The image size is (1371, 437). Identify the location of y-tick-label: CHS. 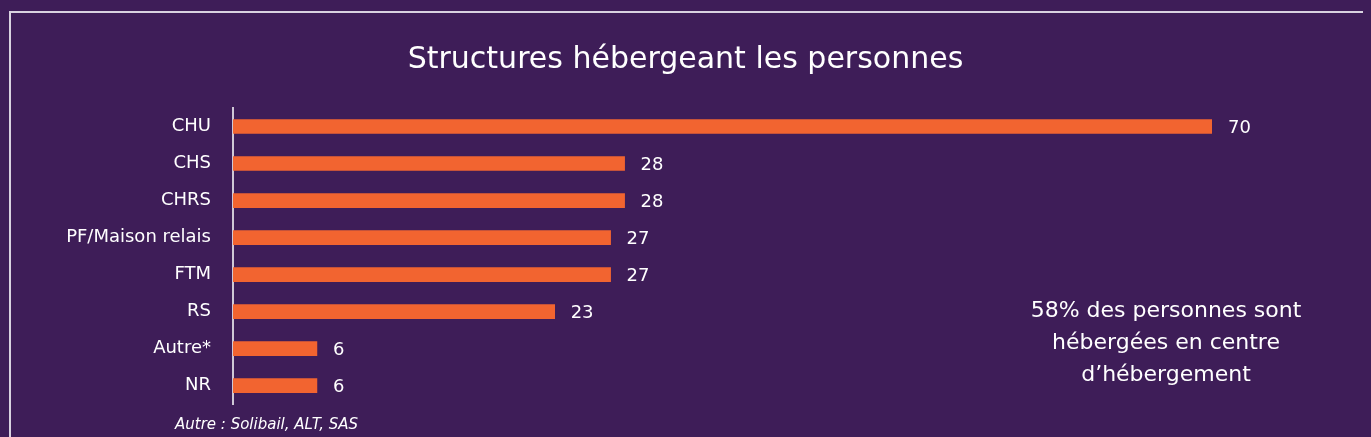
(192, 162).